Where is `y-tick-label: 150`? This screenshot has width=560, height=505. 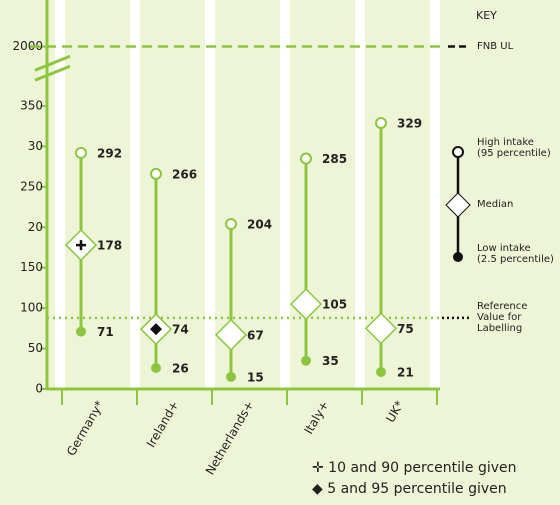
y-tick-label: 150 is located at coordinates (31, 267).